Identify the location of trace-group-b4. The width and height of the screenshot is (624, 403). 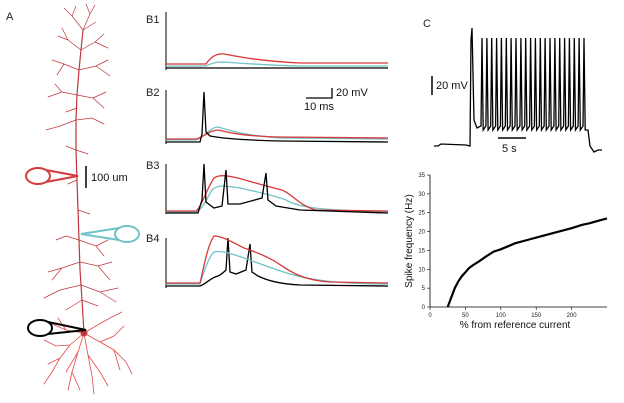
(277, 261).